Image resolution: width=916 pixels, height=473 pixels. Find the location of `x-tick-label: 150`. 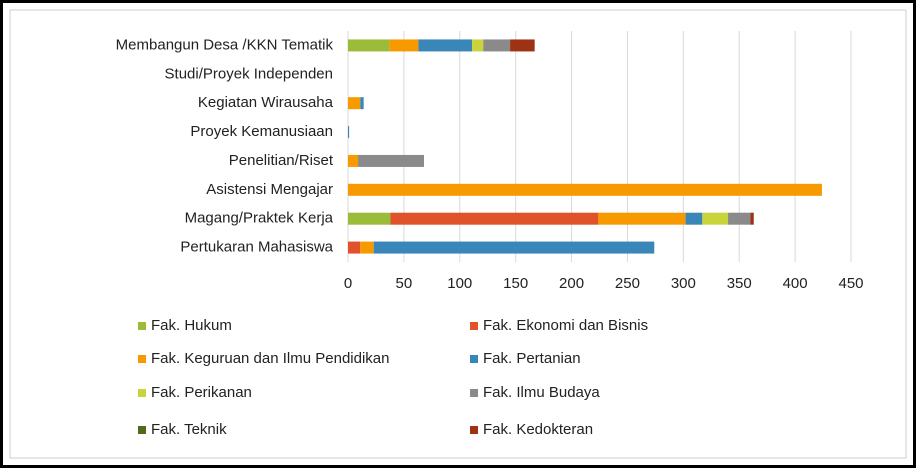

x-tick-label: 150 is located at coordinates (515, 283).